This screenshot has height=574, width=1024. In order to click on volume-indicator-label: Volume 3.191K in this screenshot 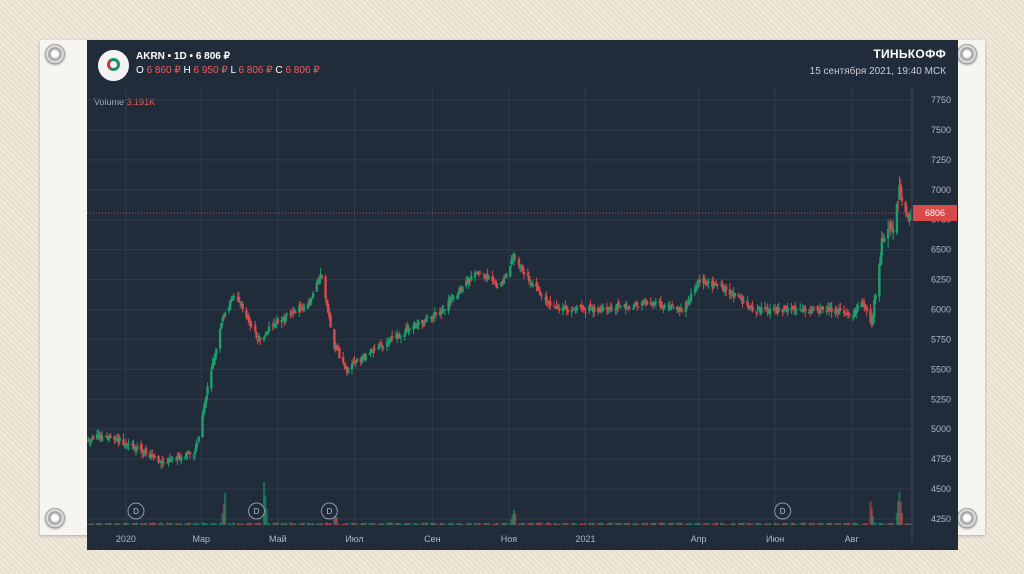, I will do `click(124, 102)`.